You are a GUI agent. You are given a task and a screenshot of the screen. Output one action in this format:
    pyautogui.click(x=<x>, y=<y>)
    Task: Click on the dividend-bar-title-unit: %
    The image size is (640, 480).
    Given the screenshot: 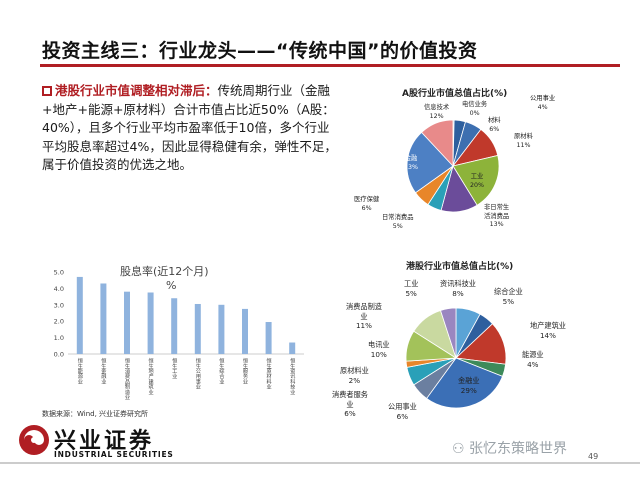 What is the action you would take?
    pyautogui.click(x=171, y=285)
    